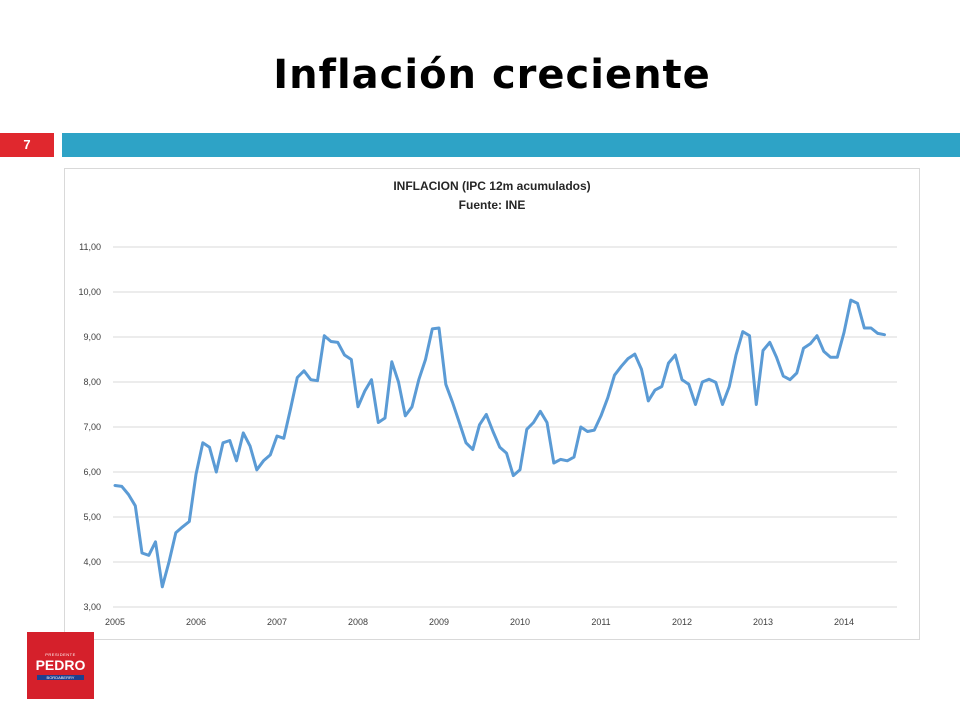 The image size is (960, 720). I want to click on y-tick-label: 4,00, so click(92, 562).